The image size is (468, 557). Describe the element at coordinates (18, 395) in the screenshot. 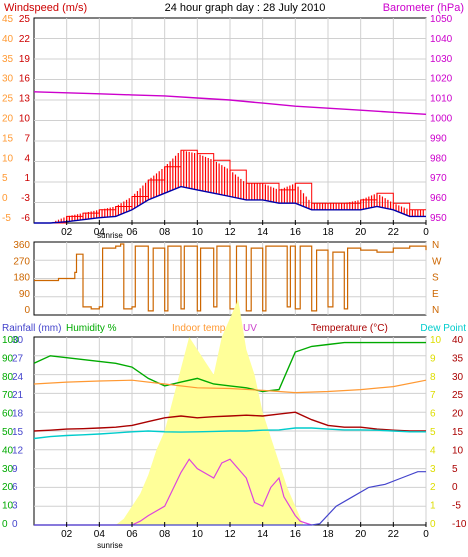

I see `rainfall-tick: 21` at that location.